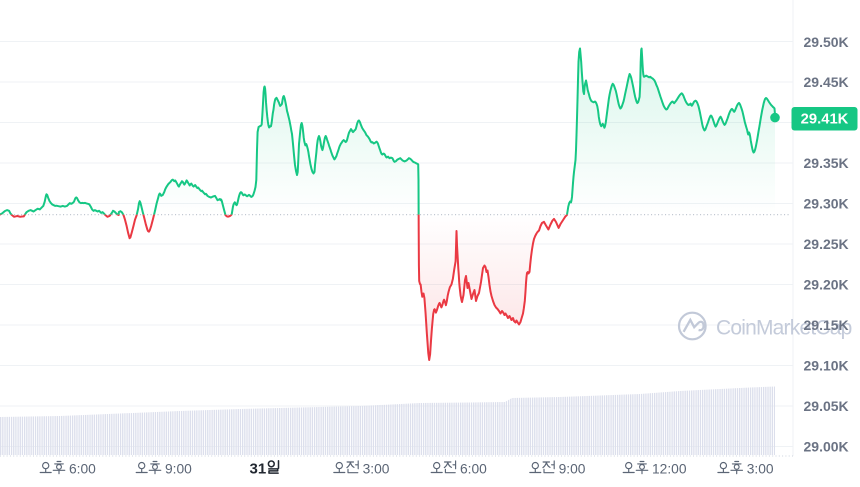 The height and width of the screenshot is (487, 860). I want to click on svg-text: 29.41K, so click(825, 120).